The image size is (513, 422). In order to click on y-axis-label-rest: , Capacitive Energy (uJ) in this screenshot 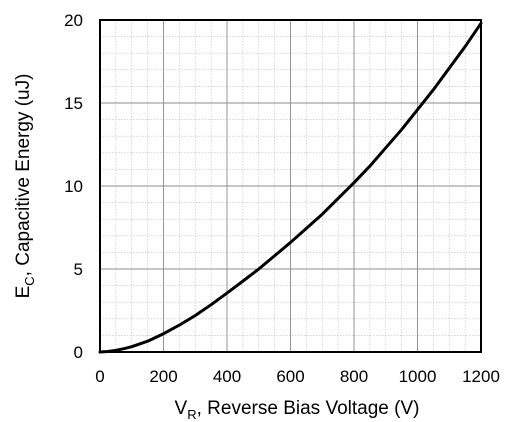, I will do `click(23, 175)`.